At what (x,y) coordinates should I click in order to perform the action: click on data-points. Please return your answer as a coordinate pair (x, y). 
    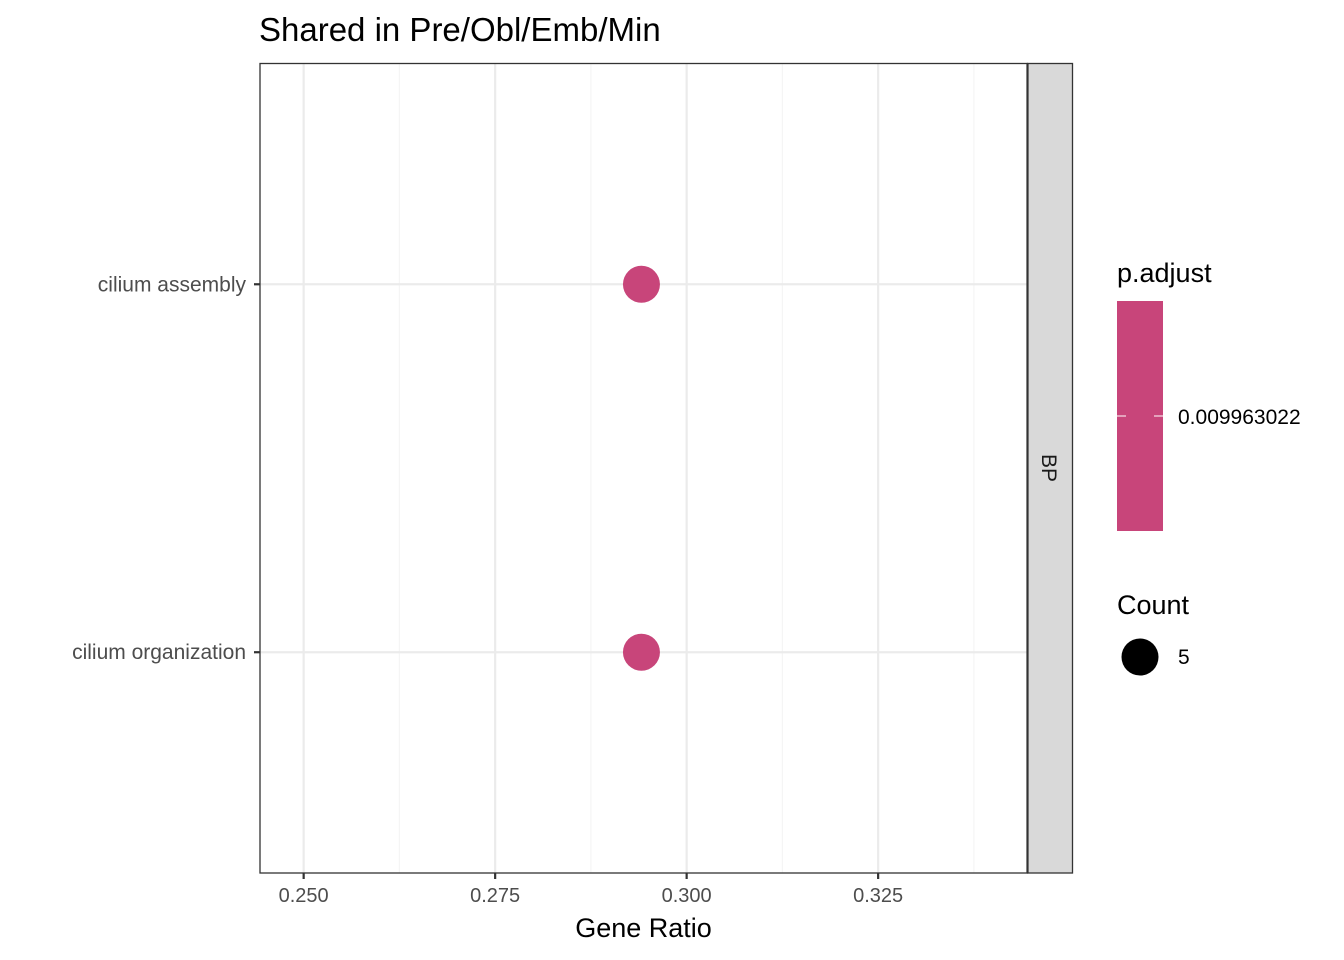
    Looking at the image, I should click on (641, 468).